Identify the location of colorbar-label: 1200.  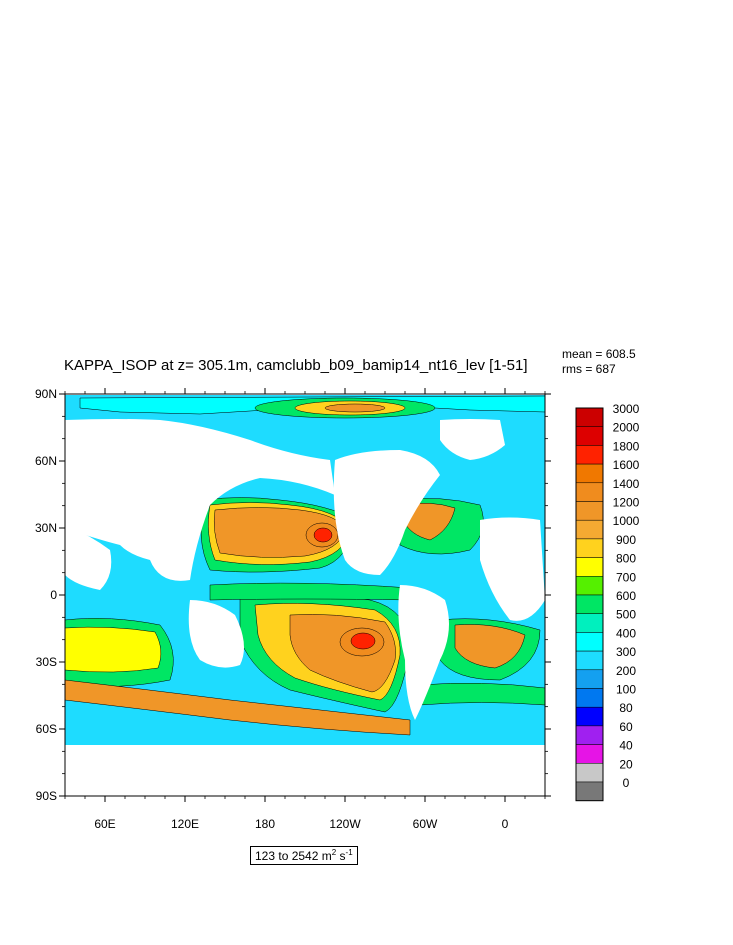
(626, 503).